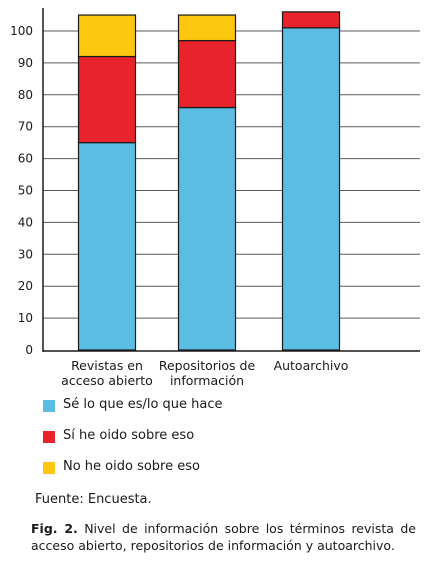  Describe the element at coordinates (25, 222) in the screenshot. I see `y-tick-label: 40` at that location.